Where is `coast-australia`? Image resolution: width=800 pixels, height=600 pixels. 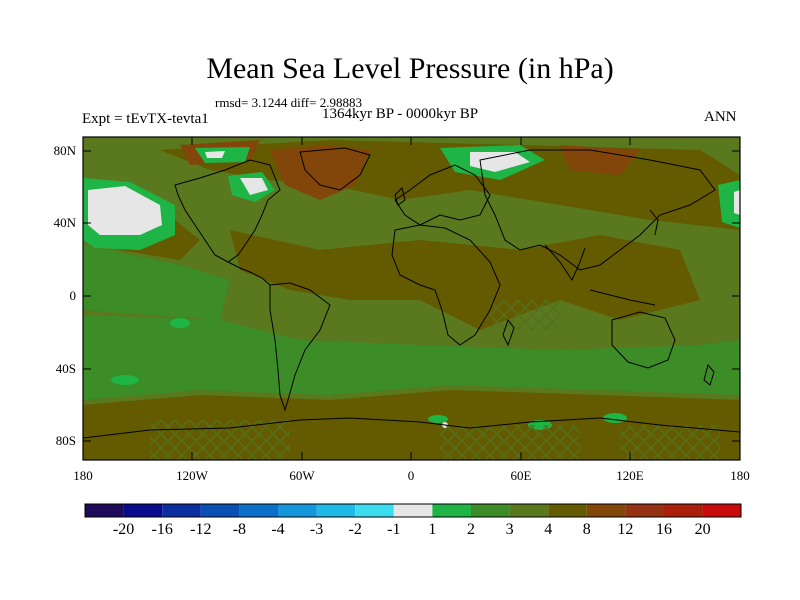 coast-australia is located at coordinates (643, 340).